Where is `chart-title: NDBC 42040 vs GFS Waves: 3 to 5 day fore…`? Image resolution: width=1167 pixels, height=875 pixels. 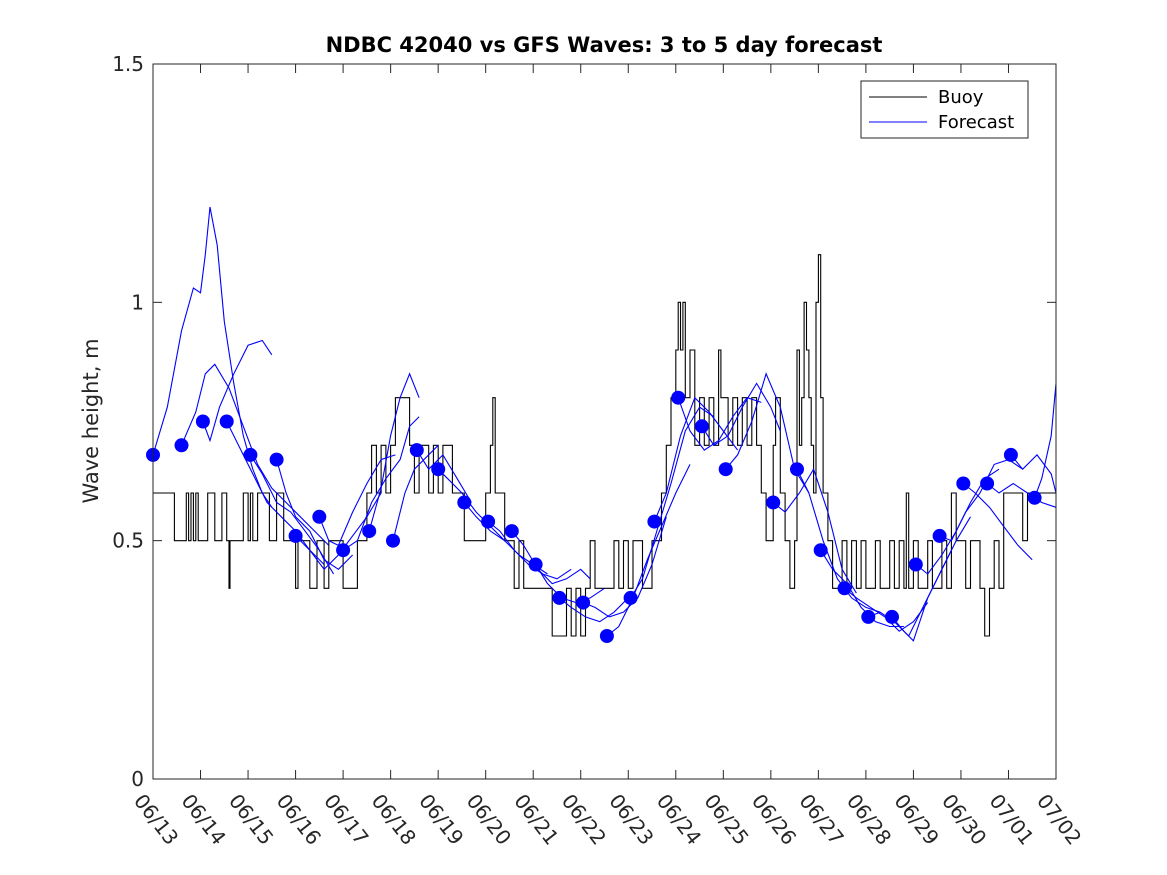 chart-title: NDBC 42040 vs GFS Waves: 3 to 5 day fore… is located at coordinates (604, 45).